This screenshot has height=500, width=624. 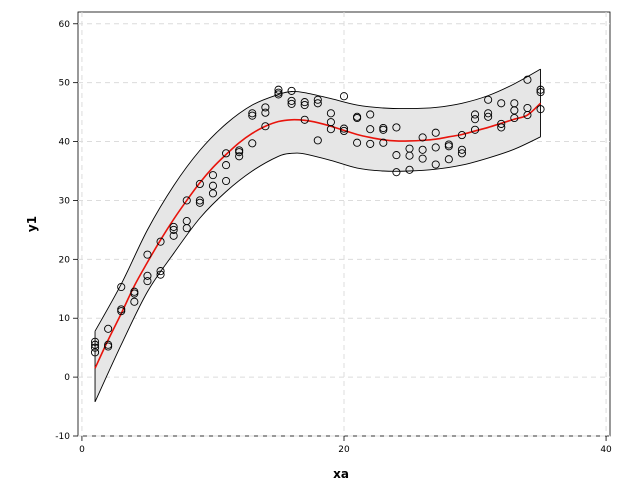 I want to click on x-tick-label: 0, so click(x=82, y=450).